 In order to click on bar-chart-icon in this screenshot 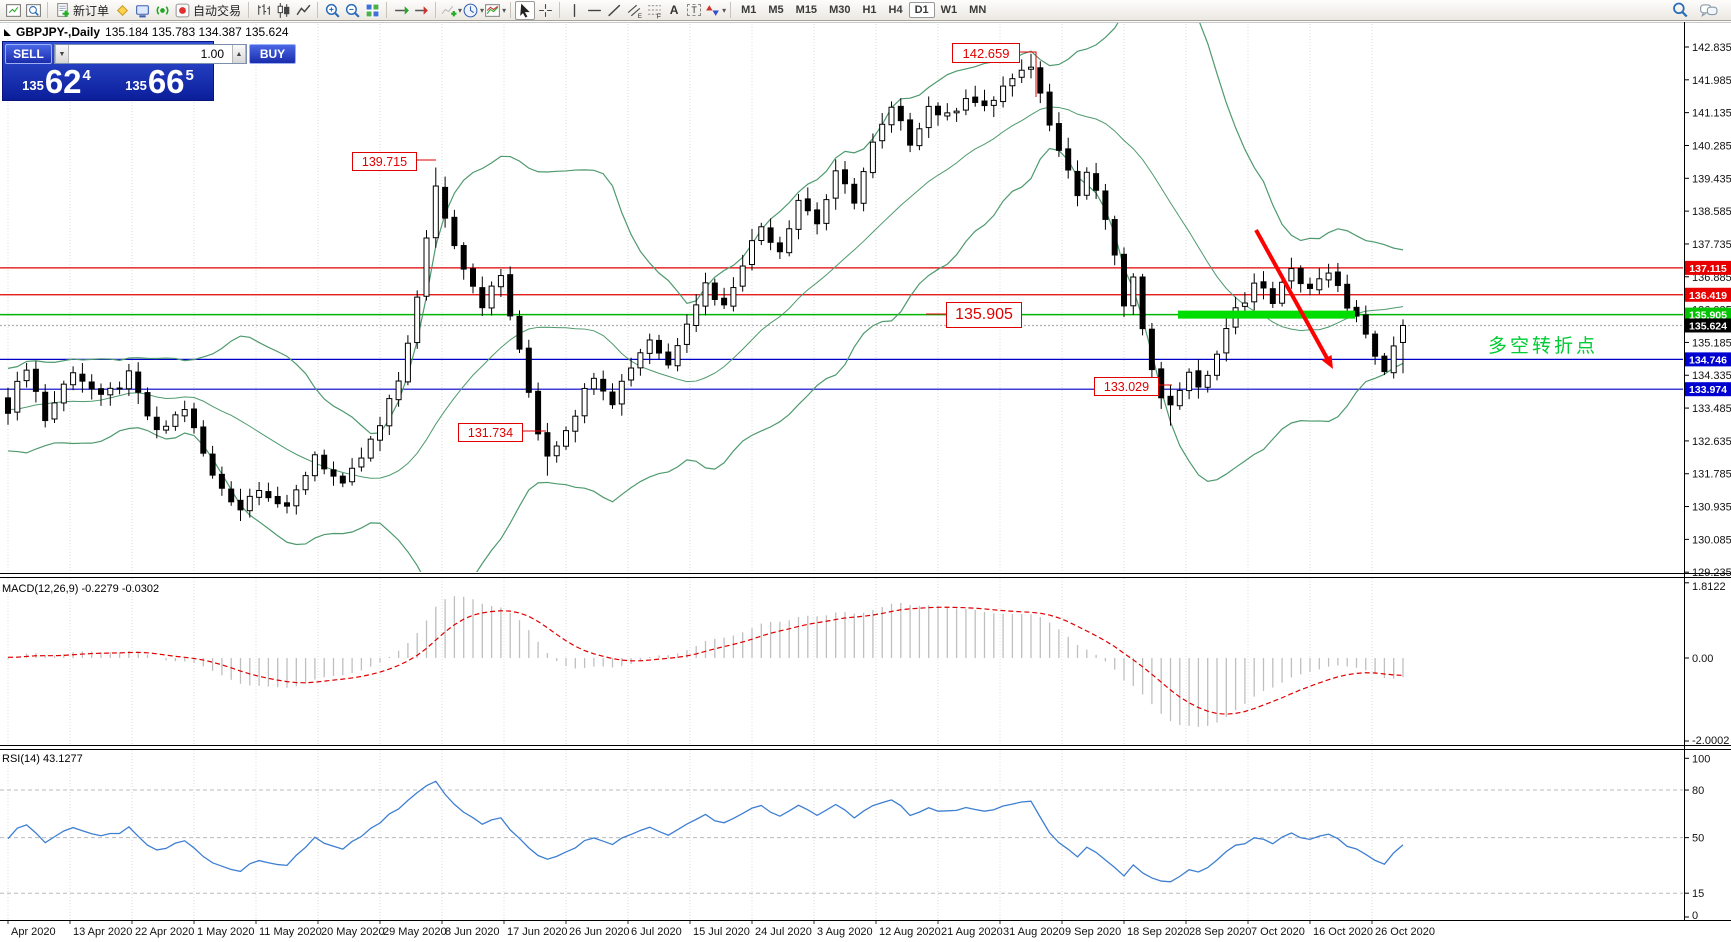, I will do `click(263, 10)`.